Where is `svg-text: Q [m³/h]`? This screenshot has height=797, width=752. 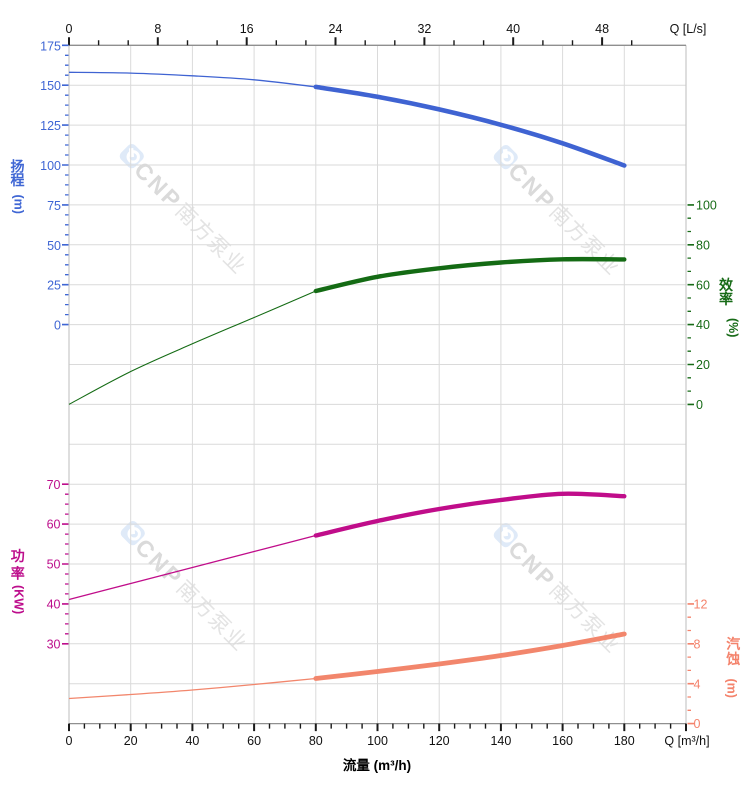 svg-text: Q [m³/h] is located at coordinates (686, 741).